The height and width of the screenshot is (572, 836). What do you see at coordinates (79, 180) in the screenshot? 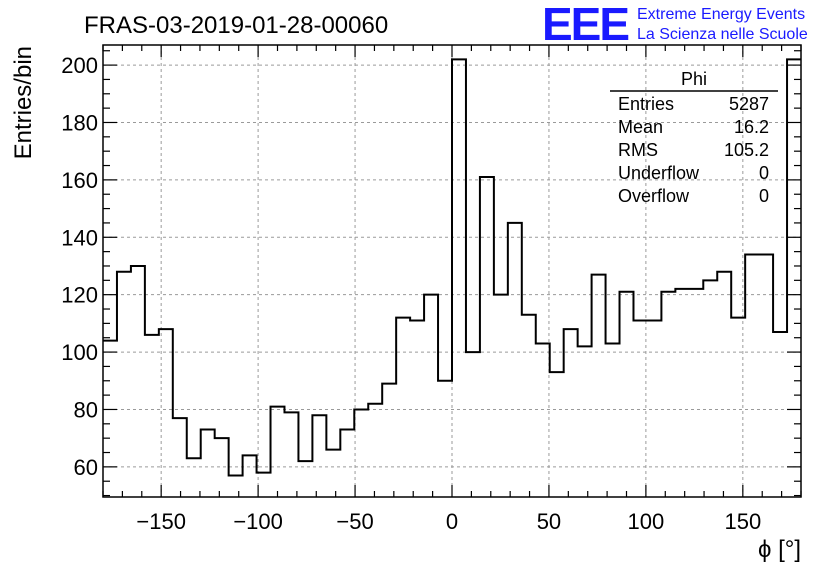
I see `y-tick-label: 160` at bounding box center [79, 180].